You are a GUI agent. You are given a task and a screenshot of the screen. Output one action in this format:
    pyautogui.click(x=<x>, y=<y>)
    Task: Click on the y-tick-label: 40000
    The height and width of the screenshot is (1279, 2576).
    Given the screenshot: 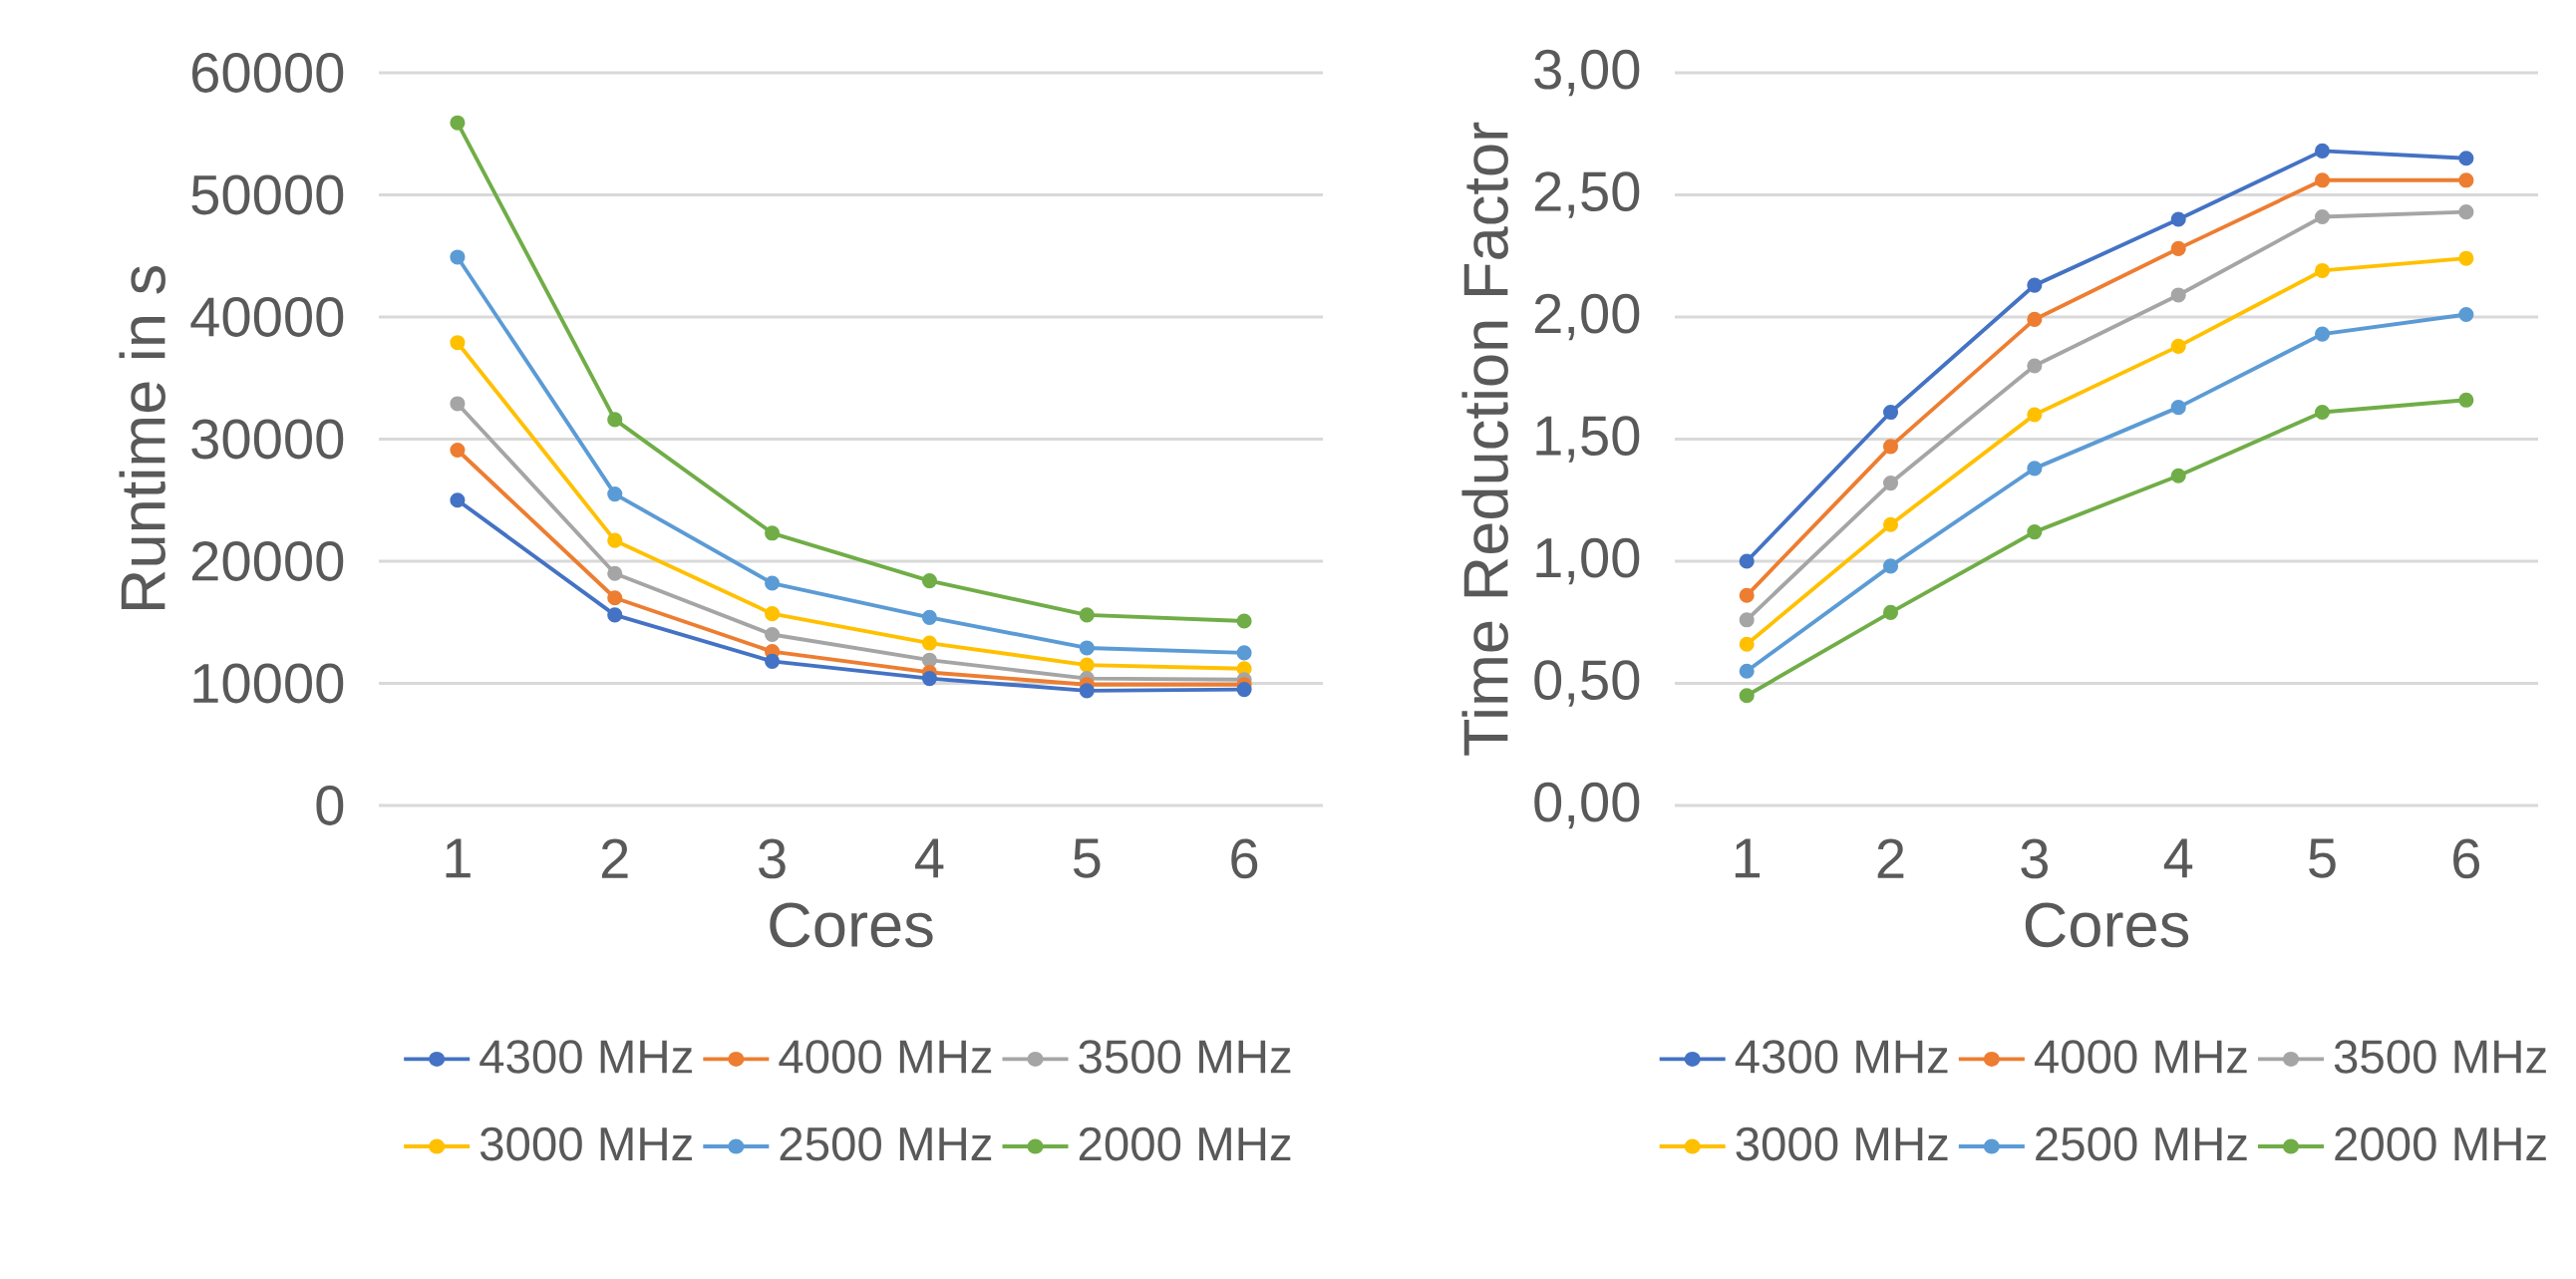 What is the action you would take?
    pyautogui.click(x=267, y=317)
    